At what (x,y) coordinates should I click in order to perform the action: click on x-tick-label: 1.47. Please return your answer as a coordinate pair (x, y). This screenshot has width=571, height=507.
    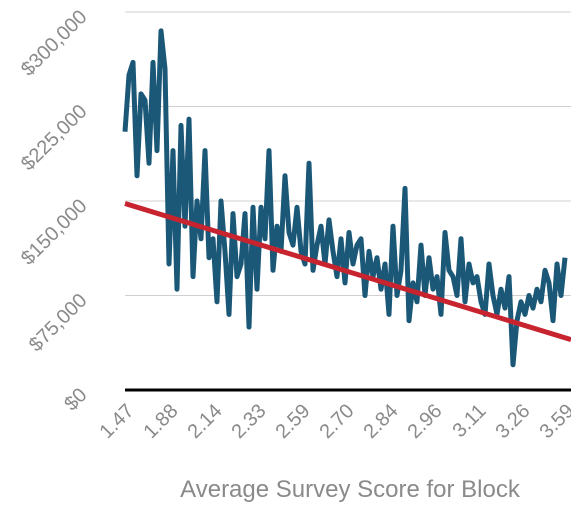
    Looking at the image, I should click on (116, 421).